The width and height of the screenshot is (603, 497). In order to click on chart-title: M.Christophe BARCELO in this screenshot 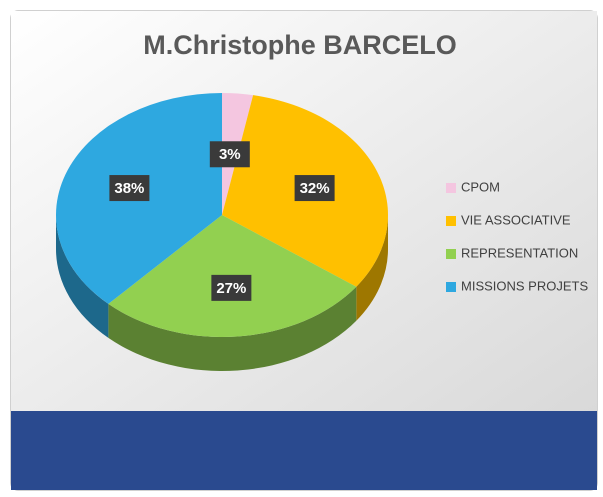, I will do `click(300, 45)`.